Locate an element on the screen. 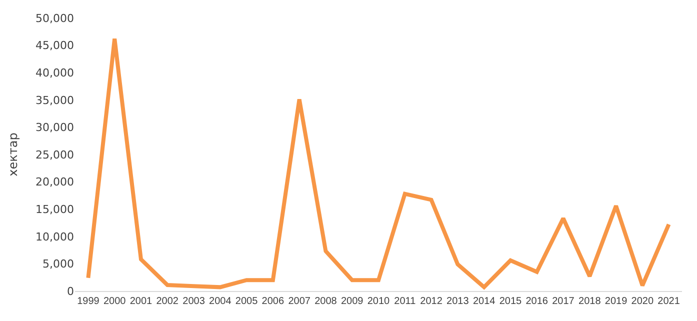  x-tick-label: 1999 is located at coordinates (88, 301).